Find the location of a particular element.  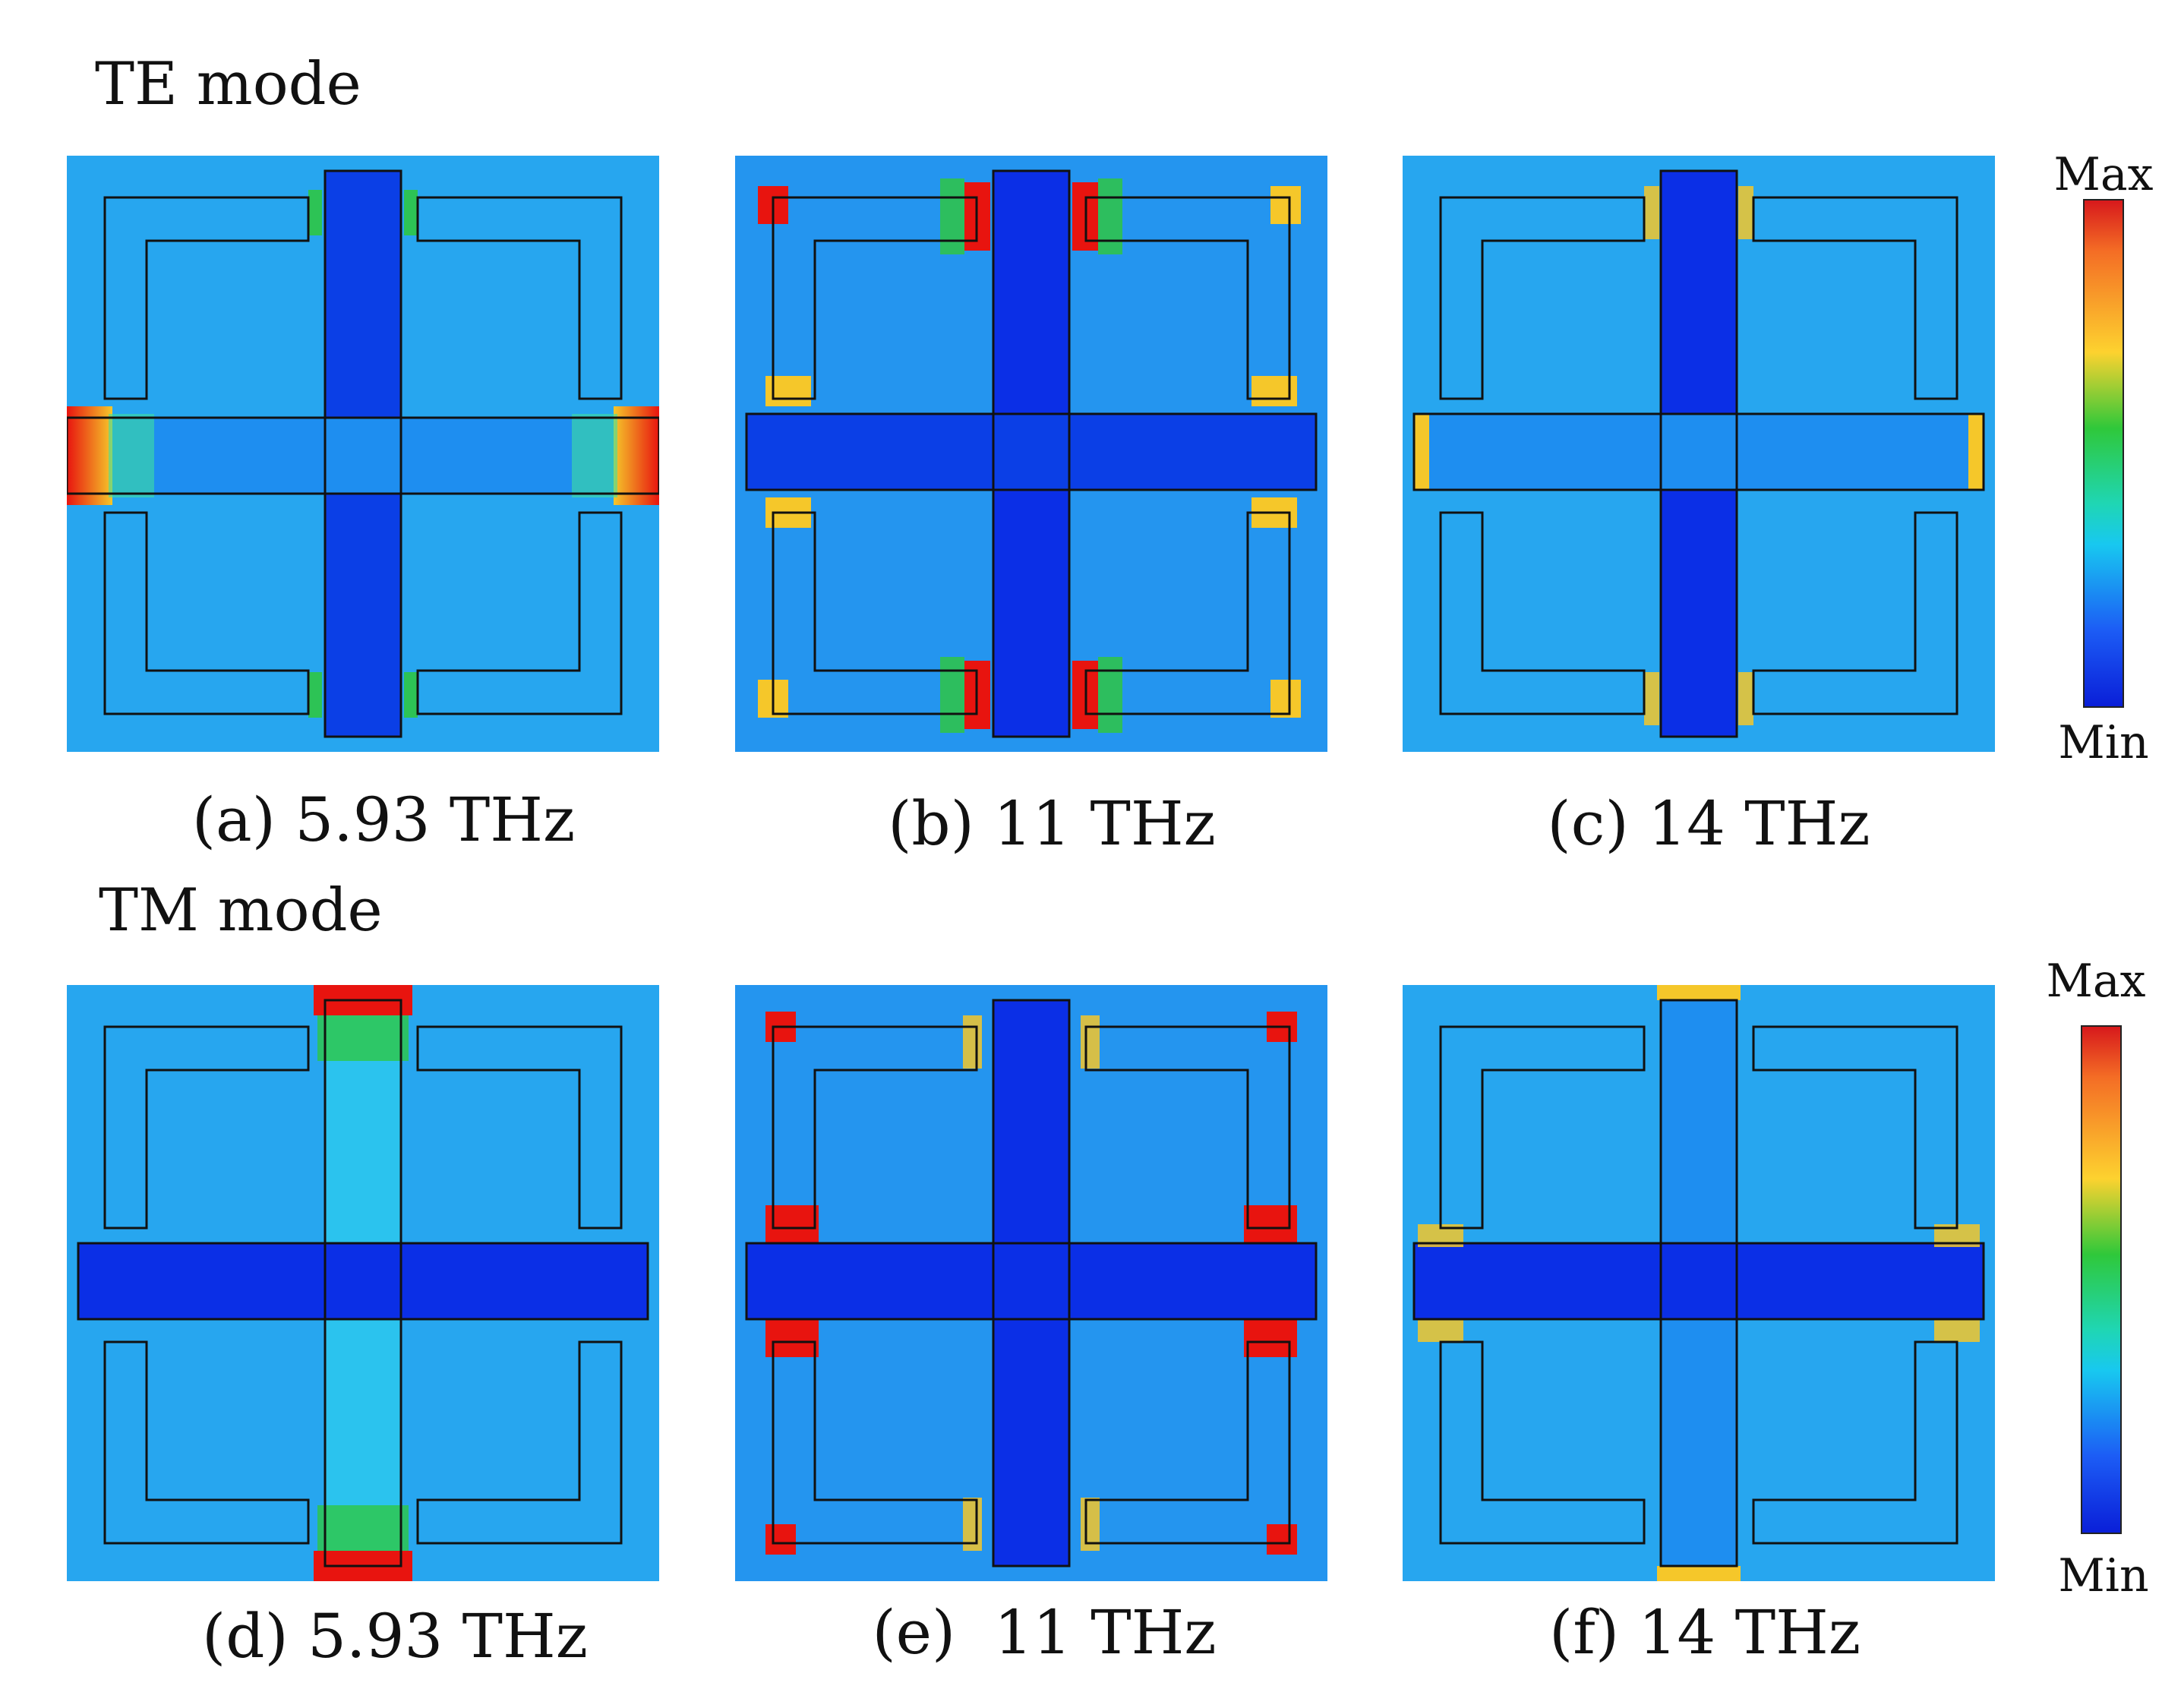

colorbar-max-label-te: Max is located at coordinates (2103, 174).